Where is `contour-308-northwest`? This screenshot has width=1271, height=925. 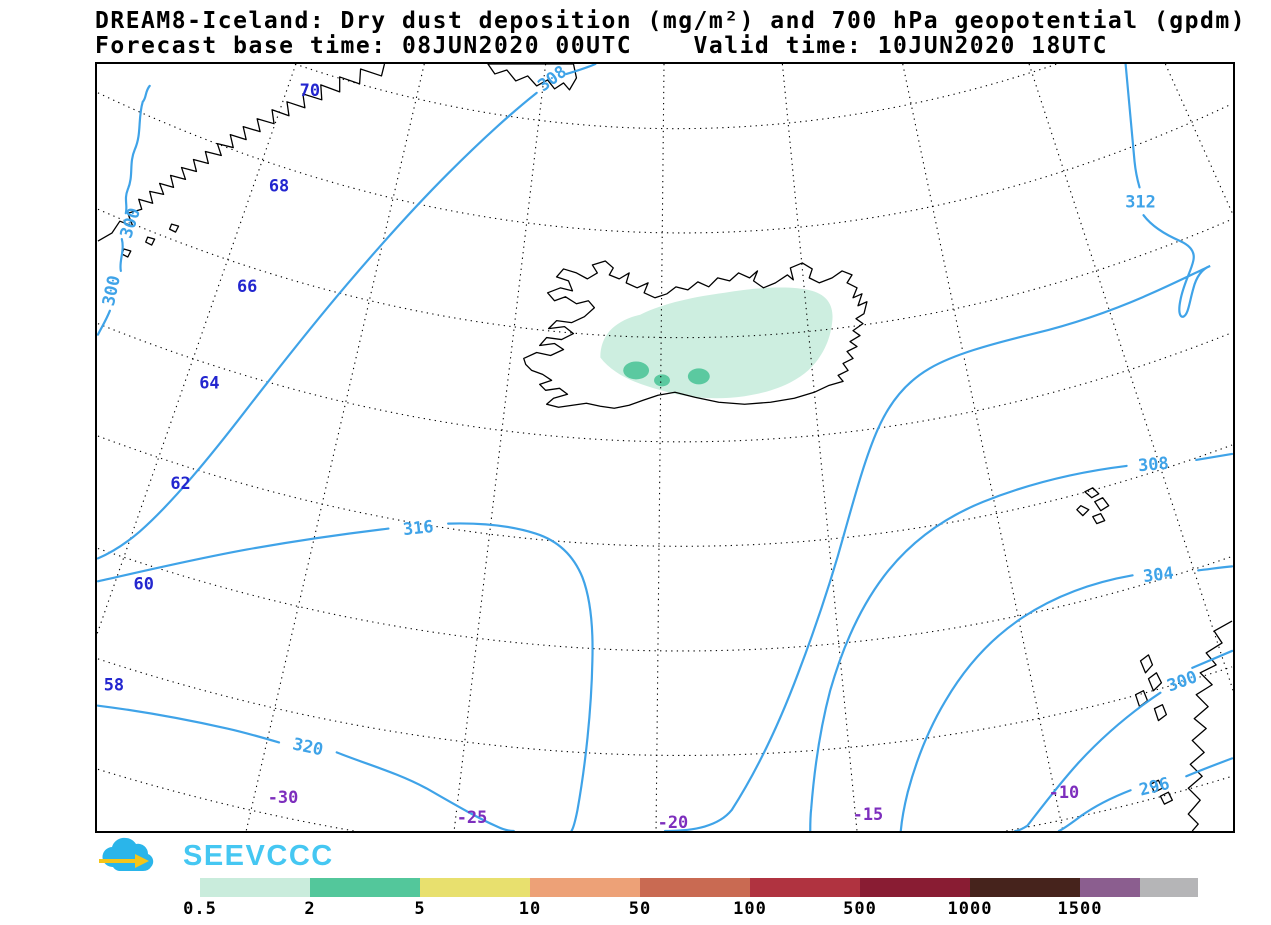
contour-308-northwest is located at coordinates (581, 70).